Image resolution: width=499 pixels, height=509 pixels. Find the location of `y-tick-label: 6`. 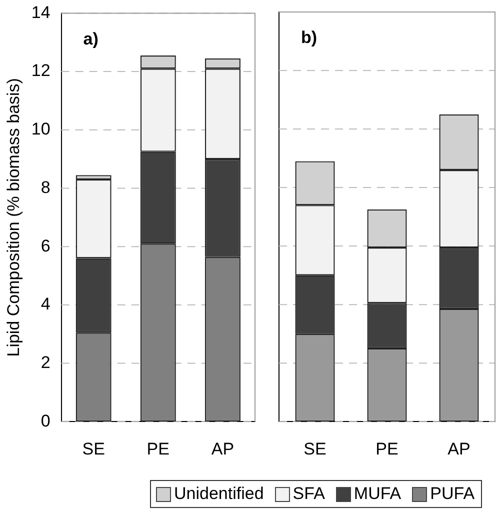

y-tick-label: 6 is located at coordinates (45, 246).